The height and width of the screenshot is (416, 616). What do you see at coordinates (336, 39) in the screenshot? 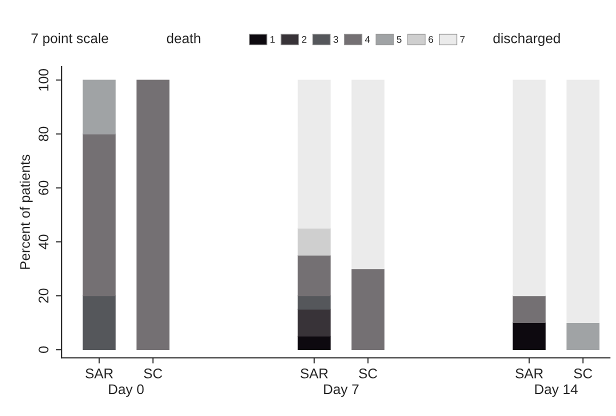
I see `legend-label: 3` at bounding box center [336, 39].